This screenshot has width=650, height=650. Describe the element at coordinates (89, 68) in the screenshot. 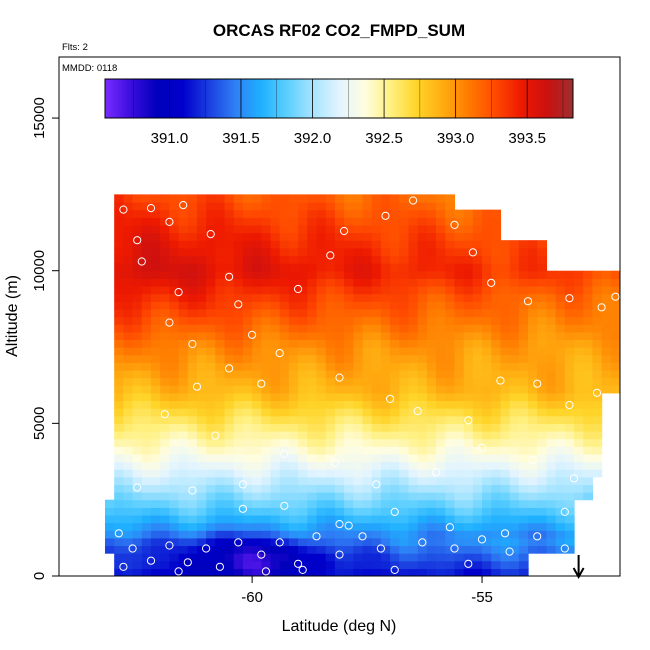

I see `date-label: MMDD: 0118` at that location.